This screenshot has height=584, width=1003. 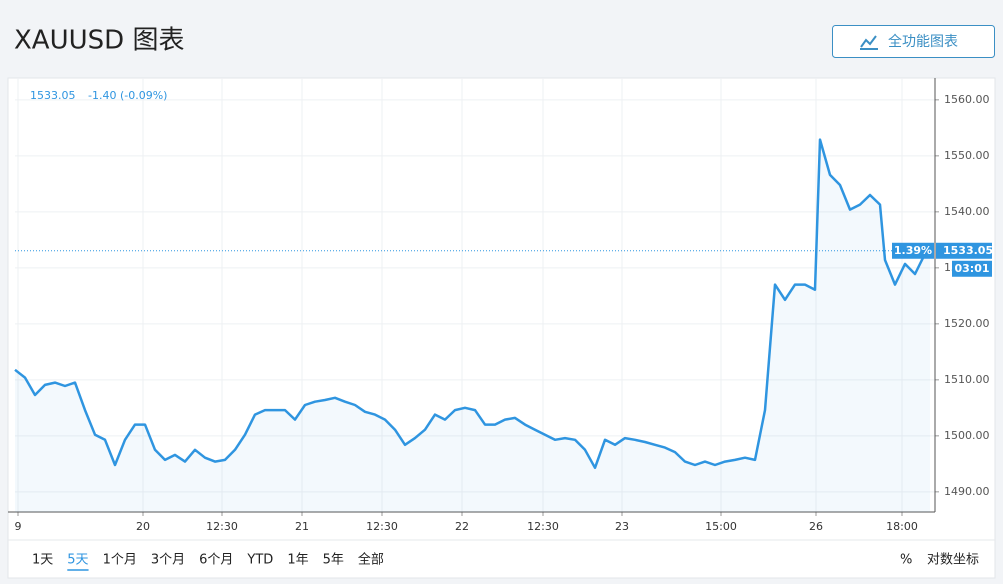 What do you see at coordinates (967, 491) in the screenshot?
I see `y-tick-label: 1490.00` at bounding box center [967, 491].